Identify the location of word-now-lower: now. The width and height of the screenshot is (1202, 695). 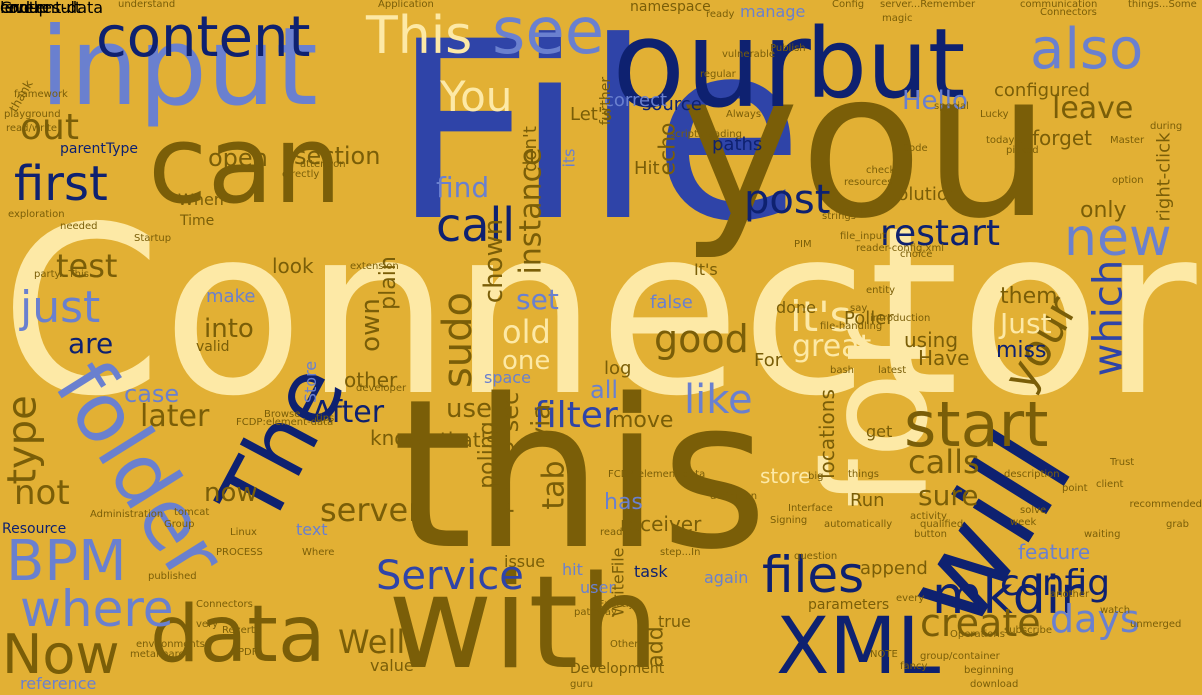
(231, 493).